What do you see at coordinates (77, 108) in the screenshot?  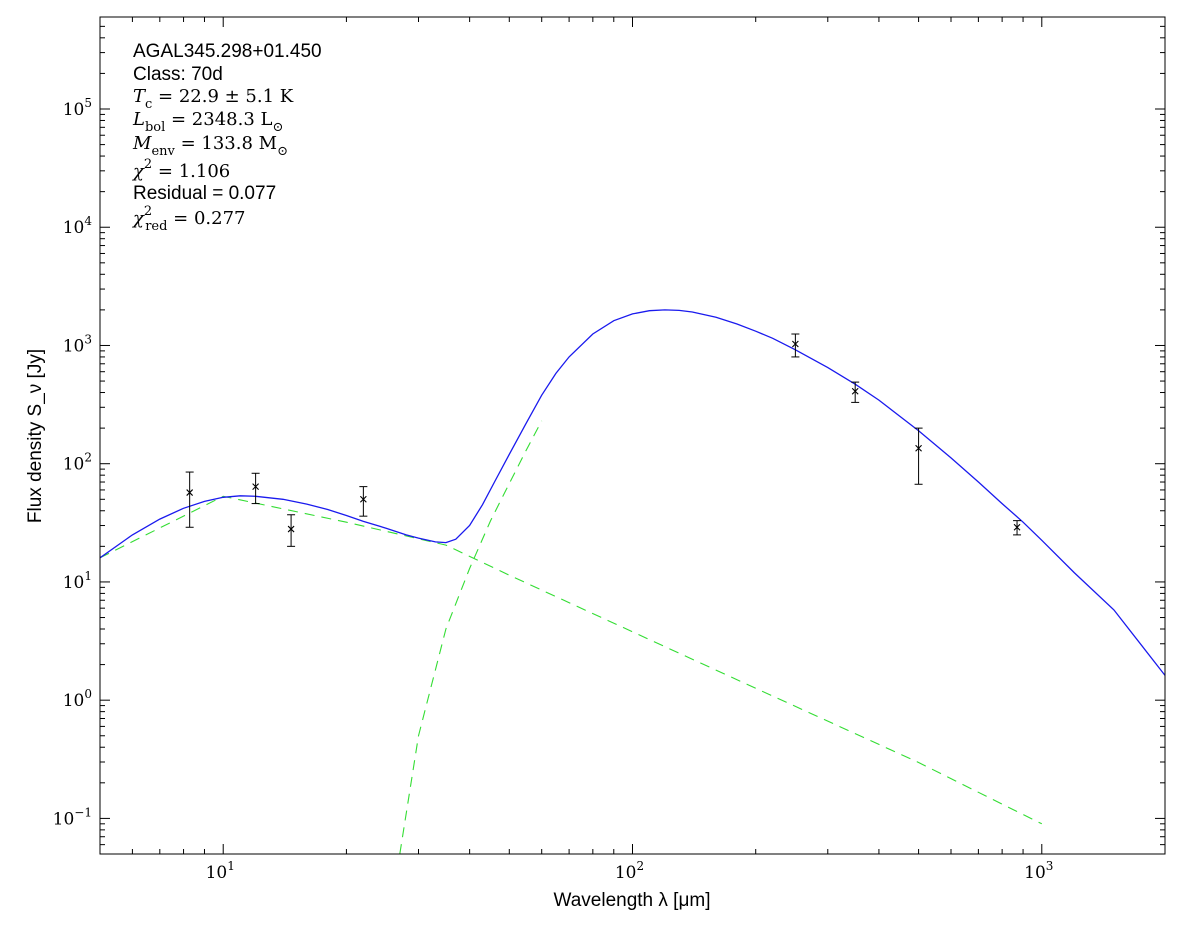 I see `y-tick-label: 10⁵` at bounding box center [77, 108].